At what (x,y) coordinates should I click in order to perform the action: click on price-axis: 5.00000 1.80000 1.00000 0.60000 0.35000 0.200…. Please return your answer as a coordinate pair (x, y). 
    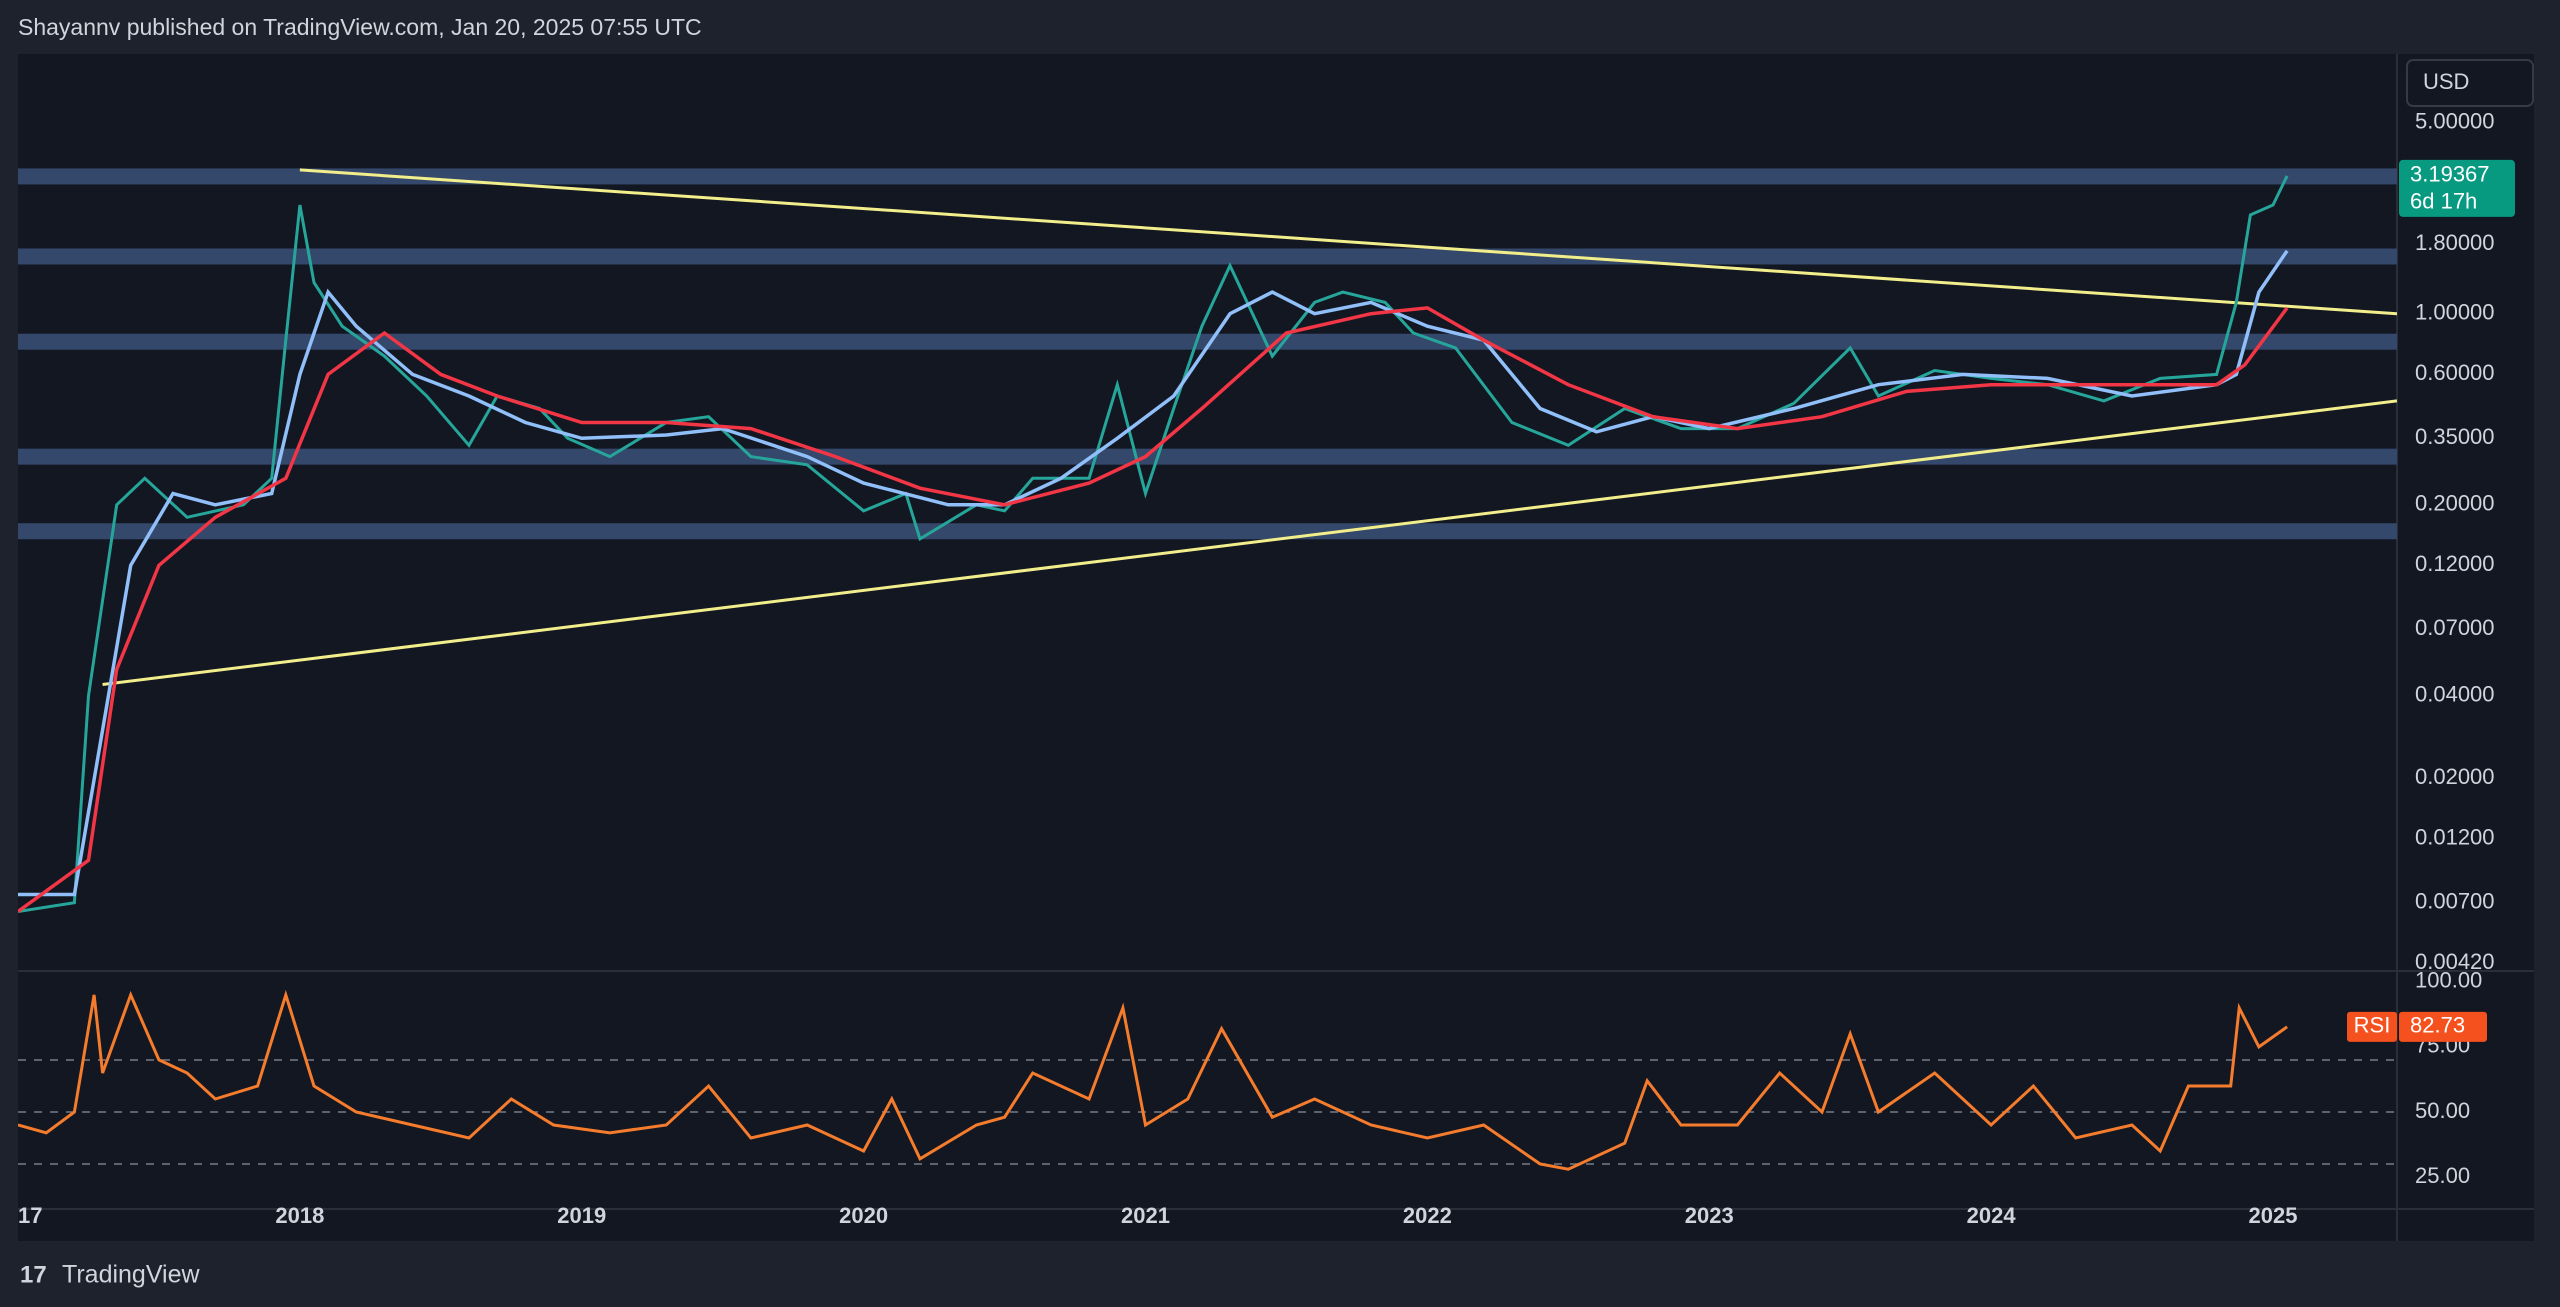
    Looking at the image, I should click on (2431, 648).